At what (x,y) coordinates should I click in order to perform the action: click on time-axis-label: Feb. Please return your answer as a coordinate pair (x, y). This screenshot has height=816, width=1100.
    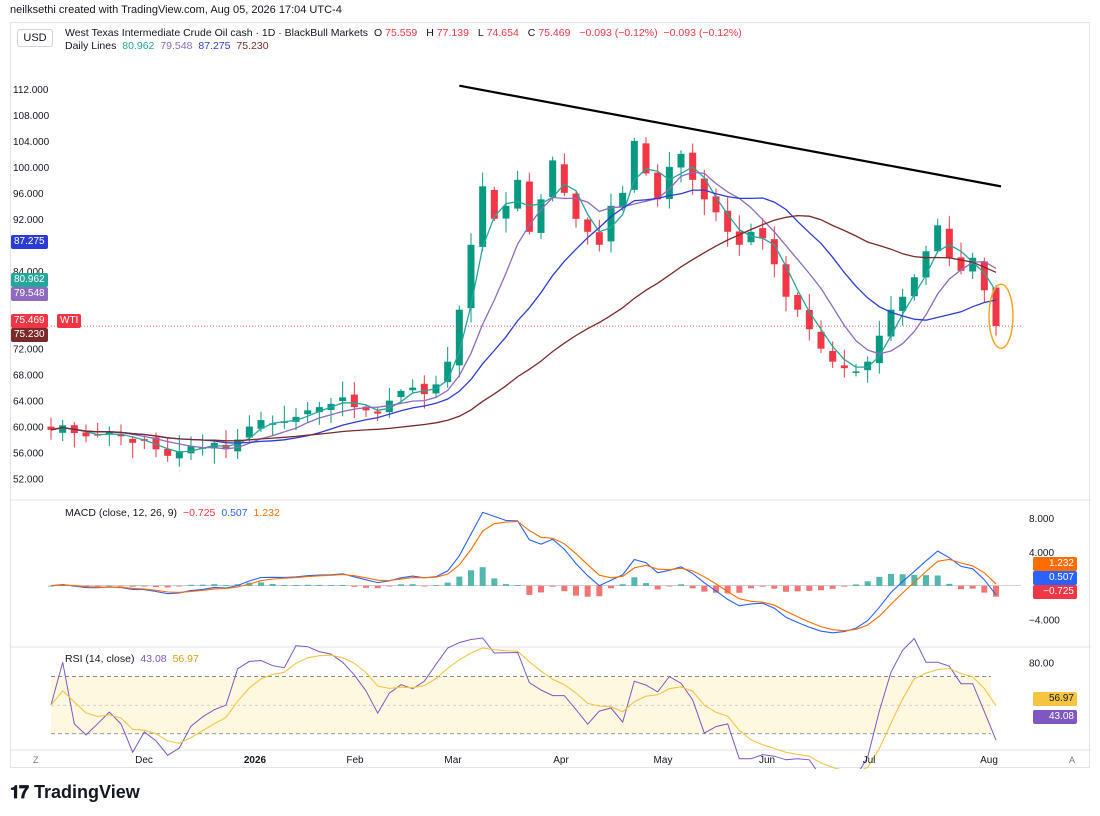
    Looking at the image, I should click on (355, 760).